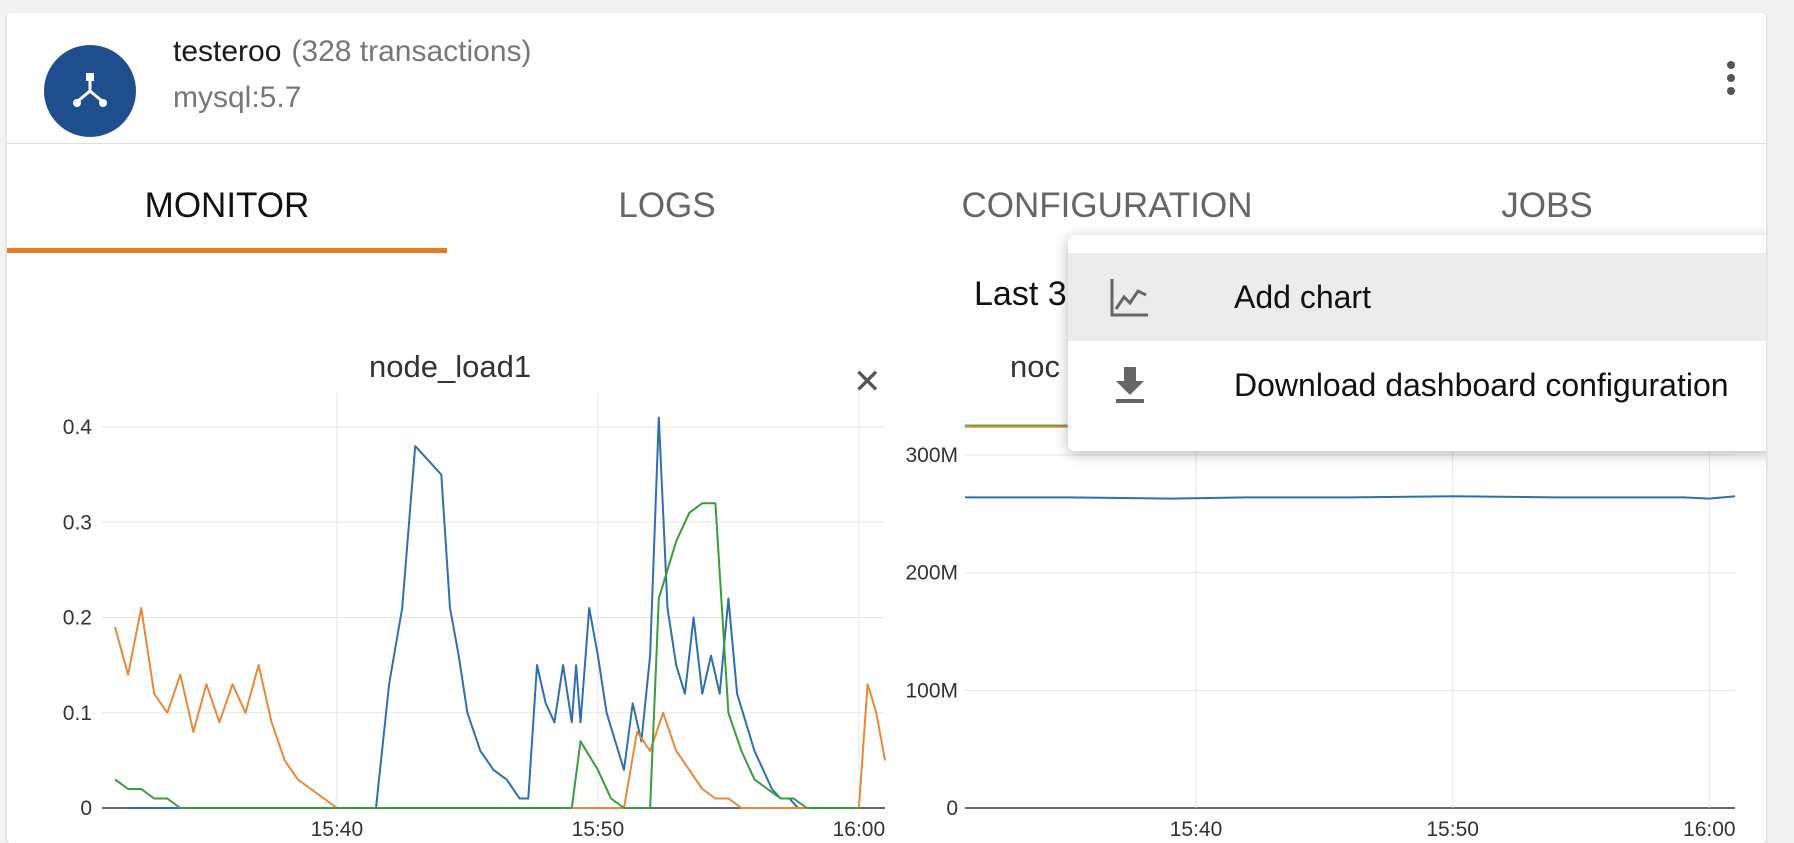 The width and height of the screenshot is (1794, 843). I want to click on service-name: testeroo, so click(227, 51).